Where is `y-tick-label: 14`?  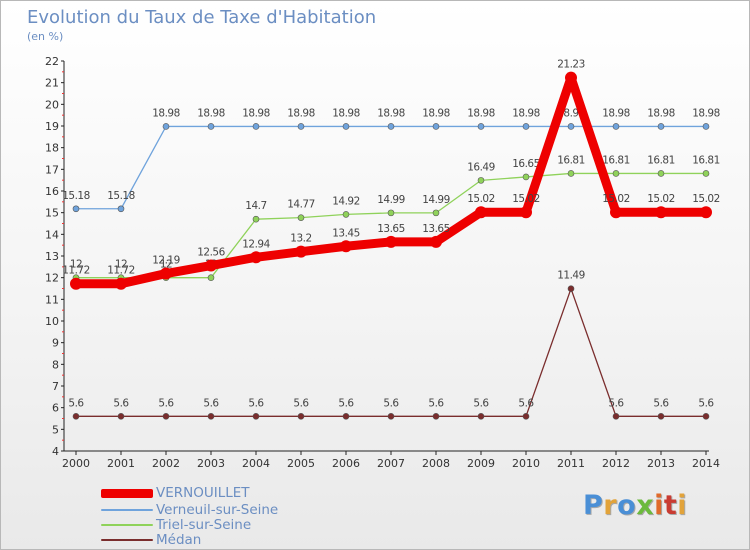
y-tick-label: 14 is located at coordinates (52, 234).